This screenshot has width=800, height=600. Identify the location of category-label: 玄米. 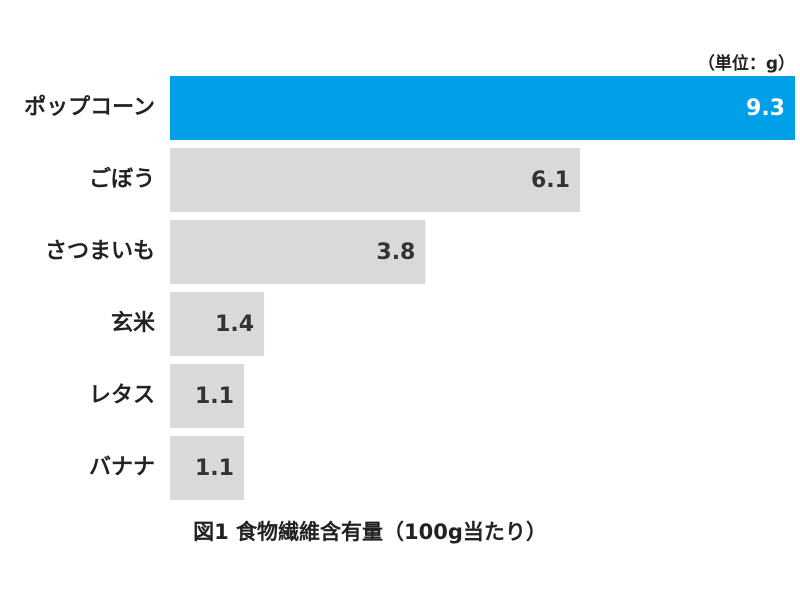
(133, 323).